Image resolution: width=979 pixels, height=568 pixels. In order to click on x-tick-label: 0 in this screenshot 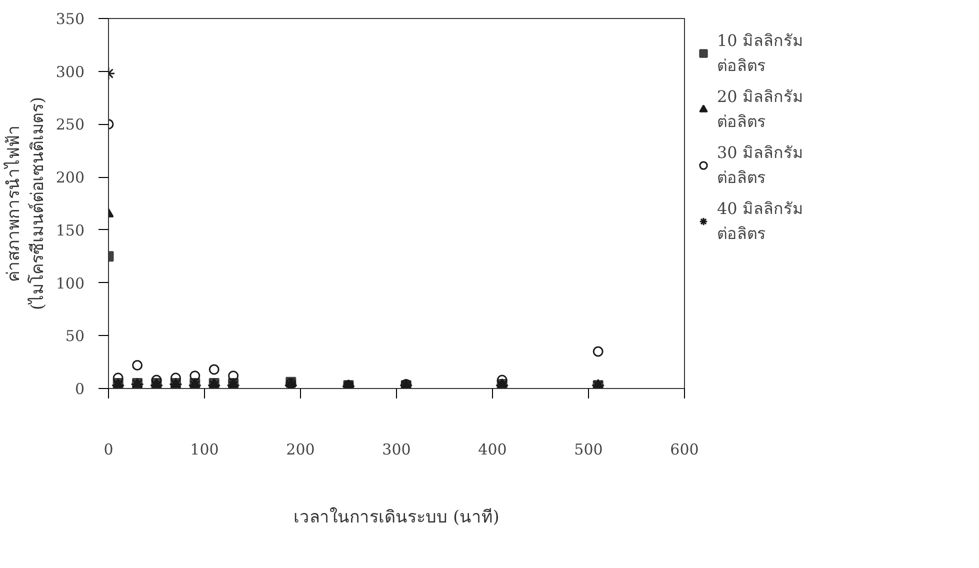, I will do `click(109, 449)`.